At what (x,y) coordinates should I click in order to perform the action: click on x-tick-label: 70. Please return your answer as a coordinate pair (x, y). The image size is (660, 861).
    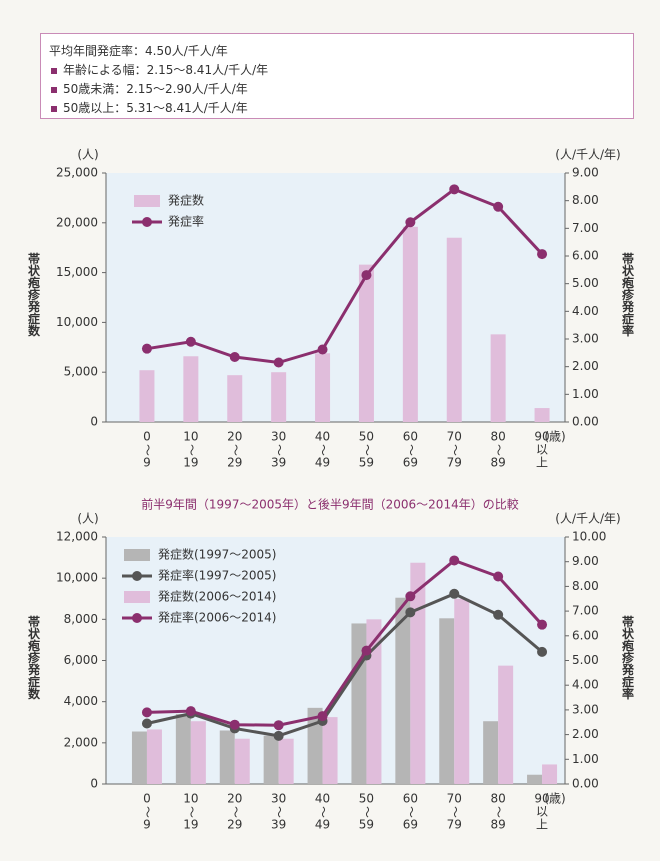
    Looking at the image, I should click on (454, 799).